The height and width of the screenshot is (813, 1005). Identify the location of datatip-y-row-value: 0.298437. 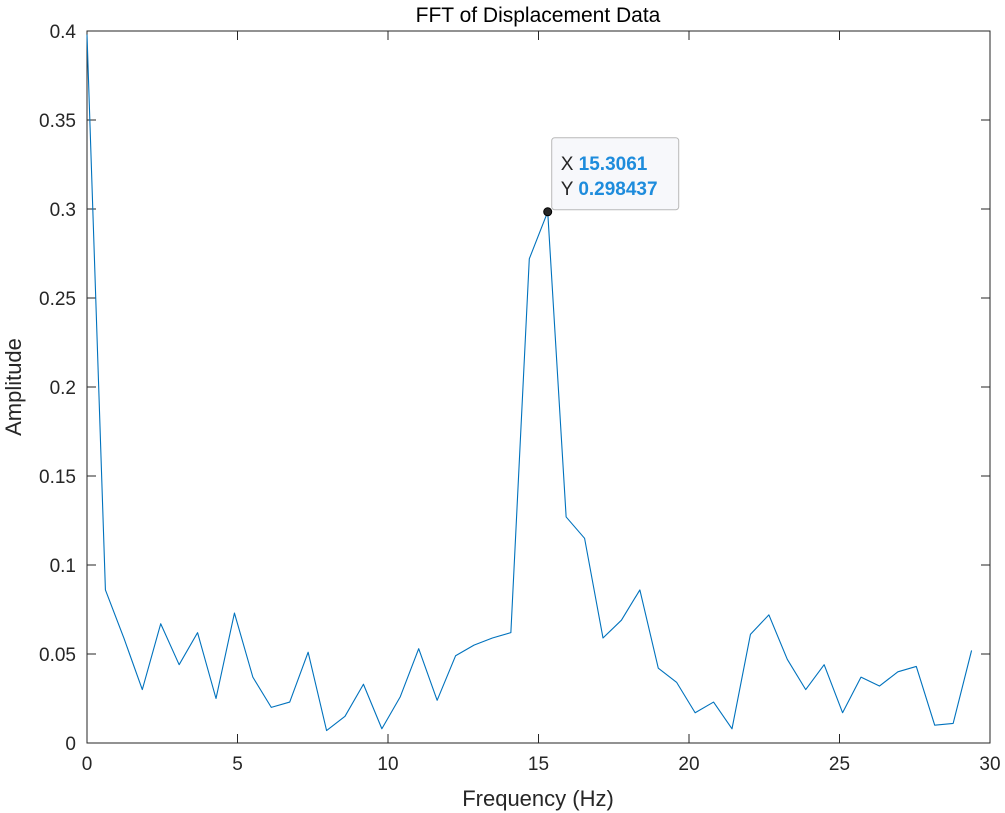
(617, 189).